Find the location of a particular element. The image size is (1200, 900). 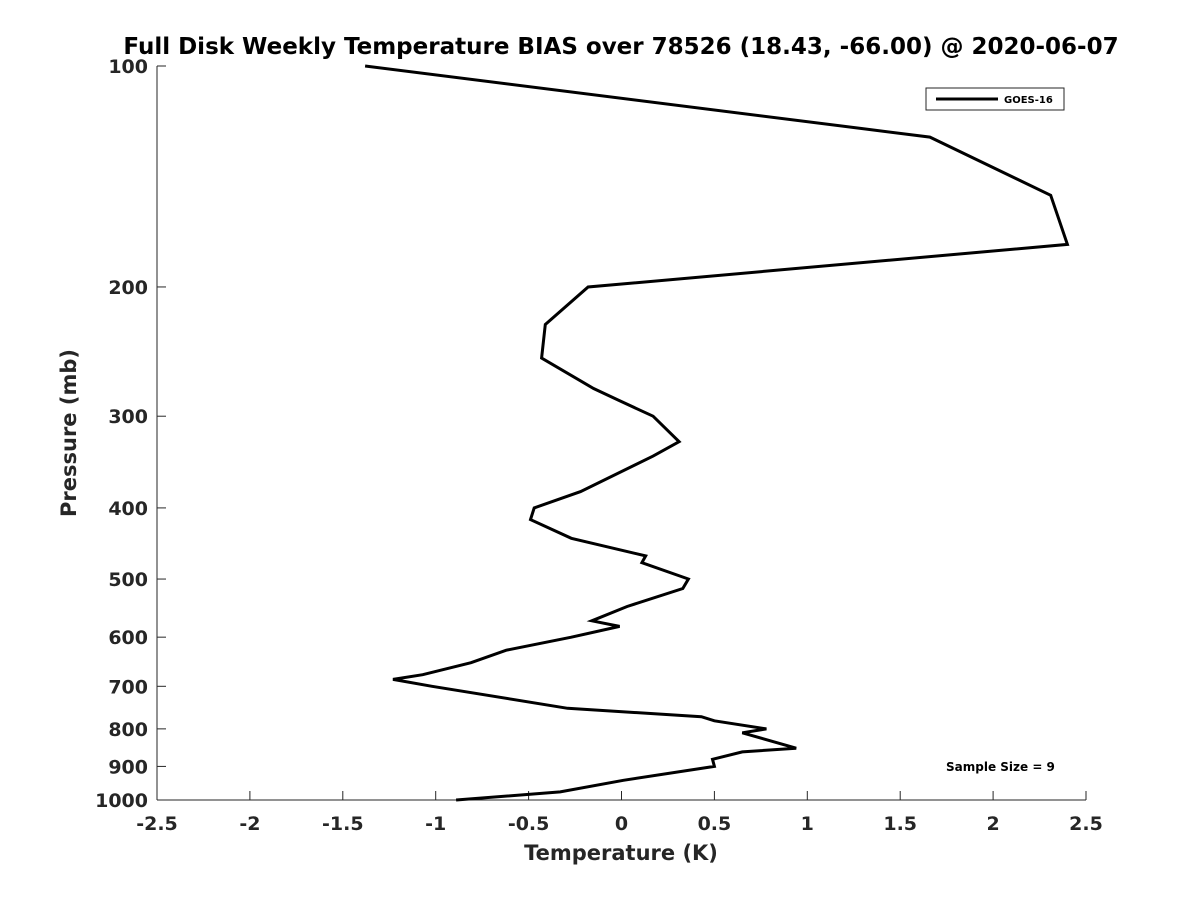

x-tick-label: 2 is located at coordinates (992, 824).